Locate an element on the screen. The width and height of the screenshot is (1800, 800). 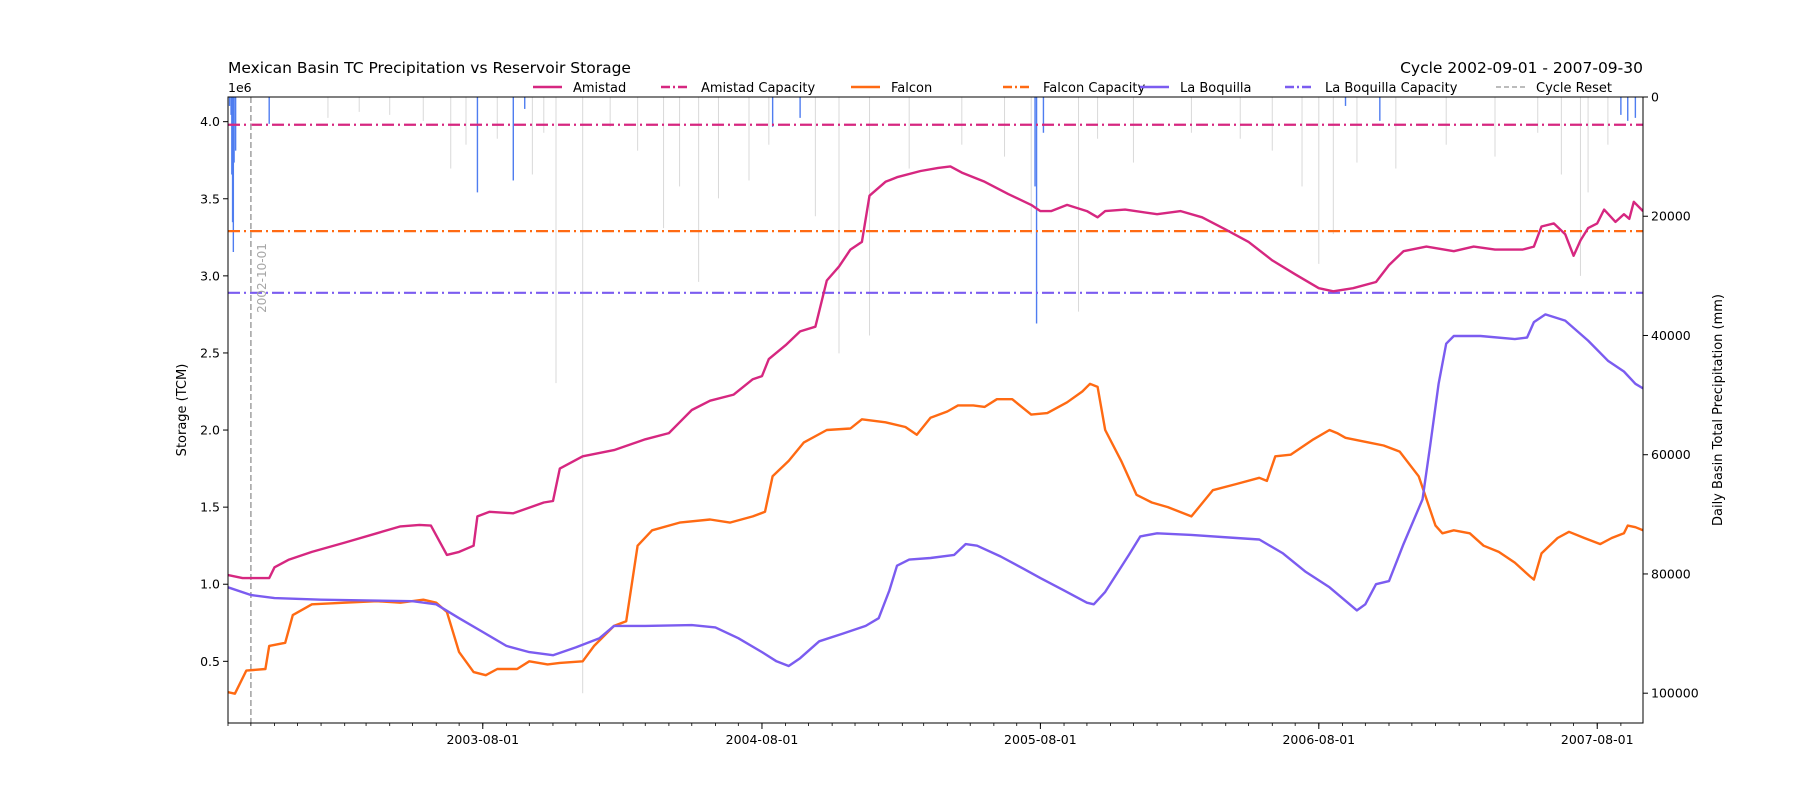
y2-tick-label: 100000 is located at coordinates (1675, 693).